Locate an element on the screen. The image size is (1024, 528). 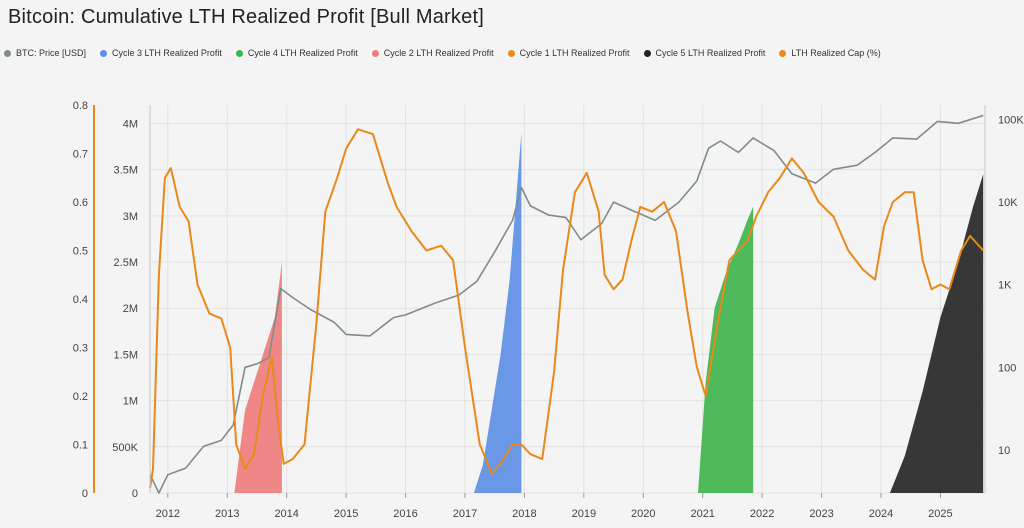
left-tick-label: 0.8 is located at coordinates (80, 106).